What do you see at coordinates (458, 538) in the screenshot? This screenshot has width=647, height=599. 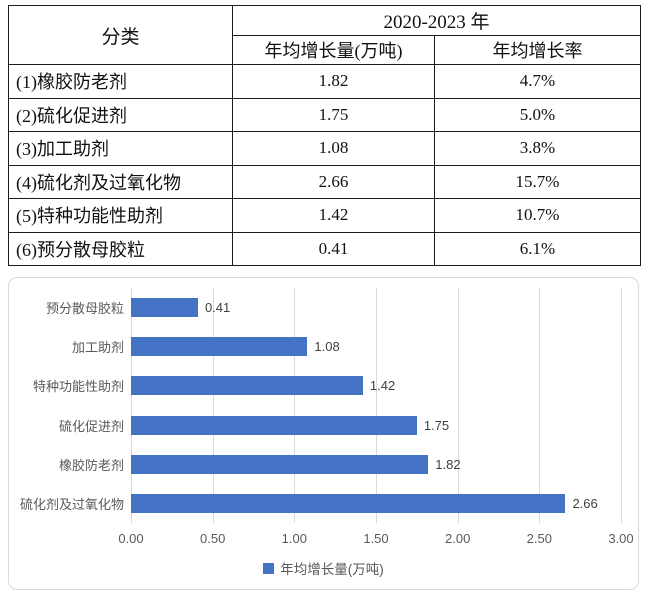 I see `x-tick-label: 2.00` at bounding box center [458, 538].